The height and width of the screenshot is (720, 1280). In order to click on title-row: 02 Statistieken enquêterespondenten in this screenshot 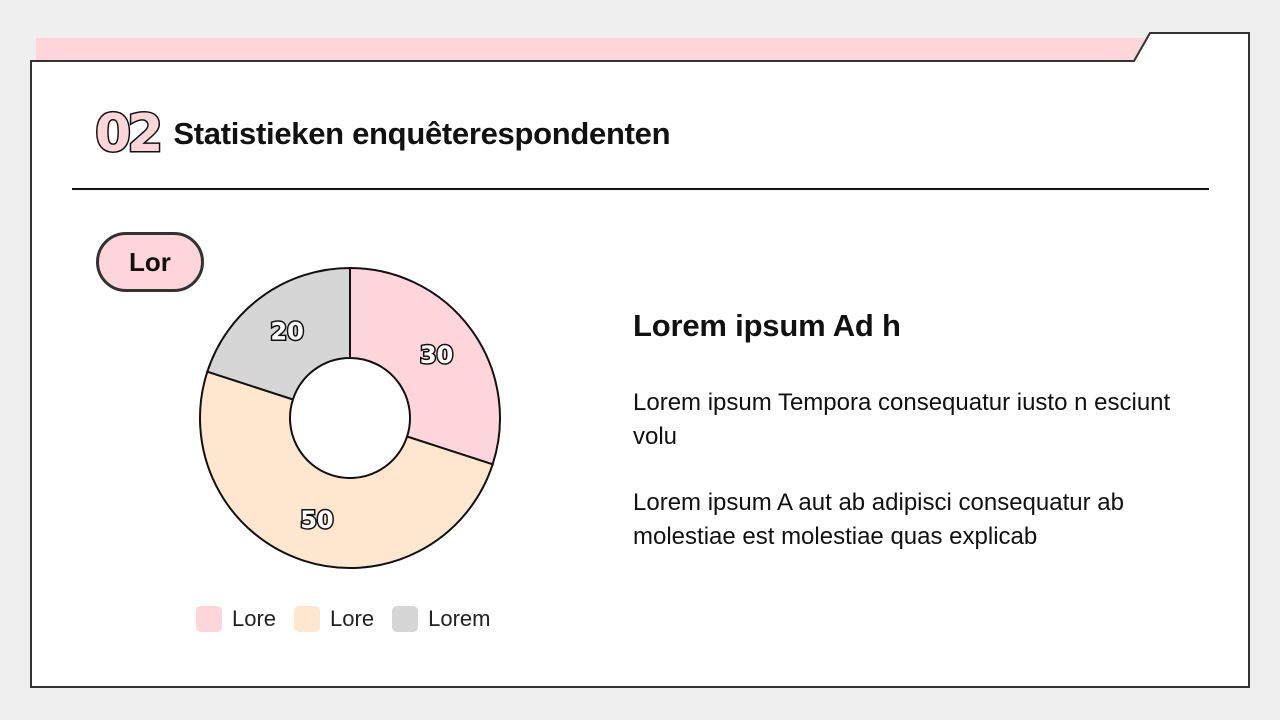, I will do `click(382, 134)`.